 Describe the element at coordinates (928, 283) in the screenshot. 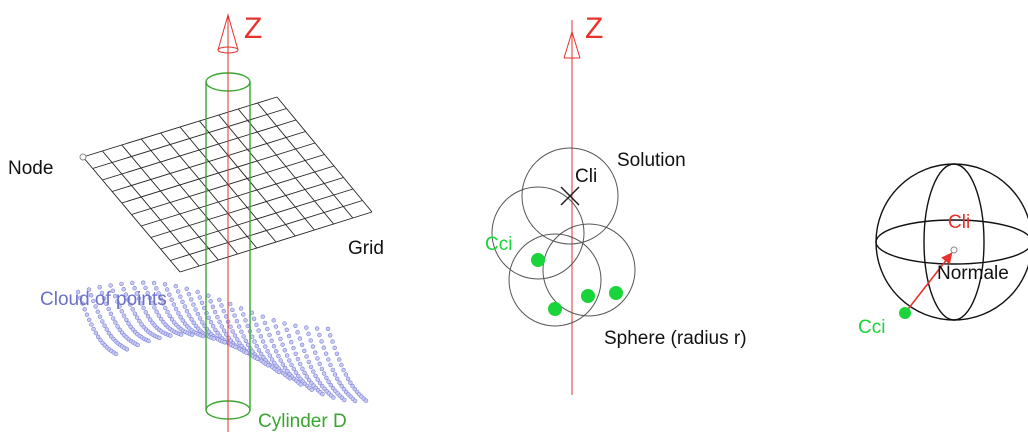

I see `normal-arrow` at that location.